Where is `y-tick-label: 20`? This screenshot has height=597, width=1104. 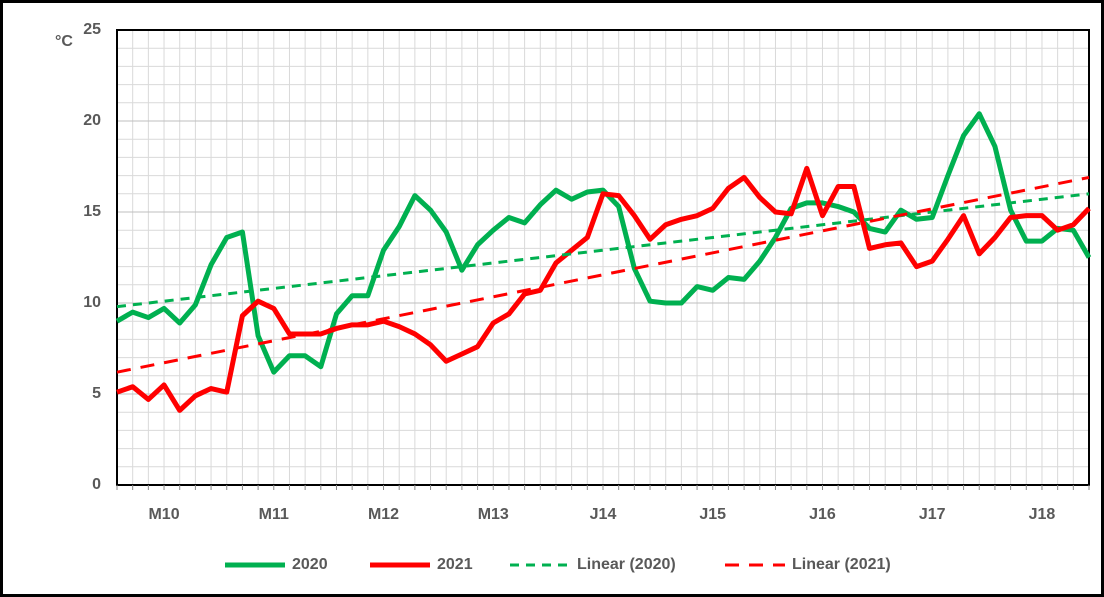
y-tick-label: 20 is located at coordinates (92, 120).